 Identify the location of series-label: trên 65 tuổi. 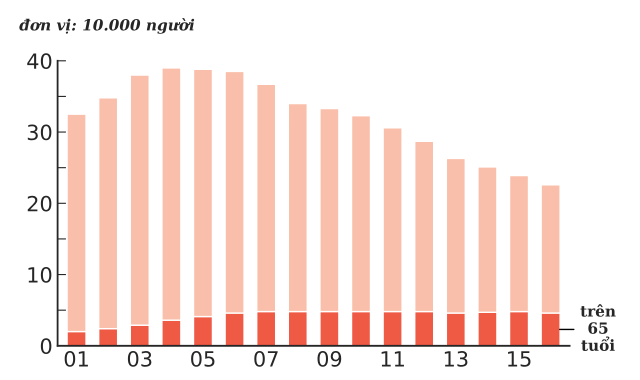
(598, 327).